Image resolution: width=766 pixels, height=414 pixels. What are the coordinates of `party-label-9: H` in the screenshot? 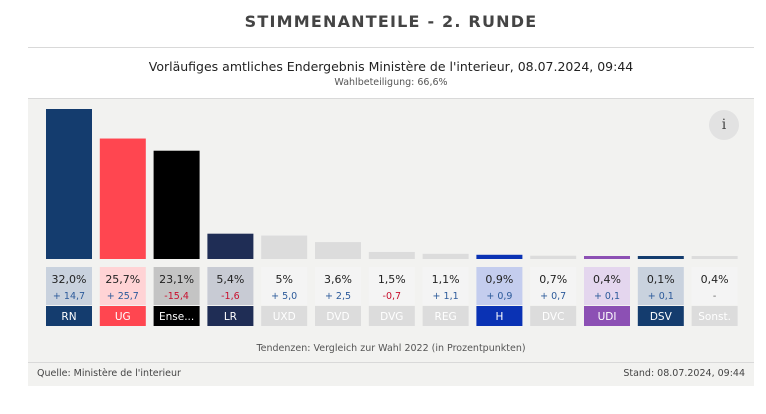 It's located at (499, 317).